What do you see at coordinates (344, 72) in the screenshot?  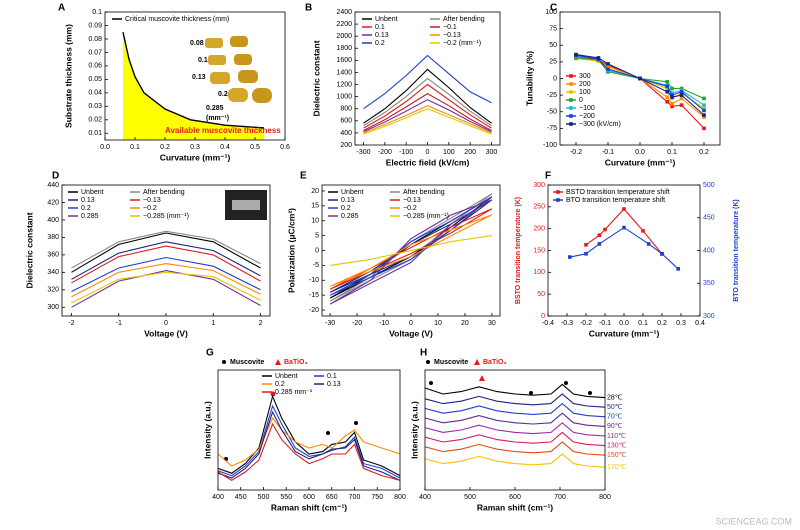 I see `y-tick-label: 1400` at bounding box center [344, 72].